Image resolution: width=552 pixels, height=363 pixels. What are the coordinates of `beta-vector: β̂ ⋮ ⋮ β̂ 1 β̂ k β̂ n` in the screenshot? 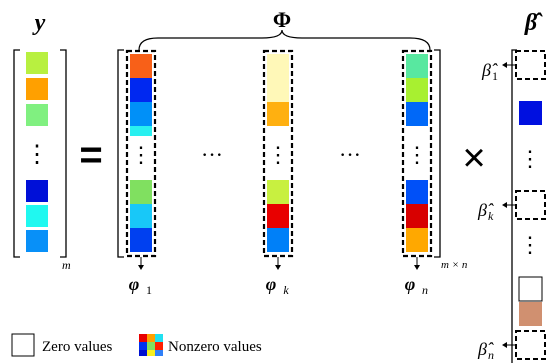 It's located at (511, 186).